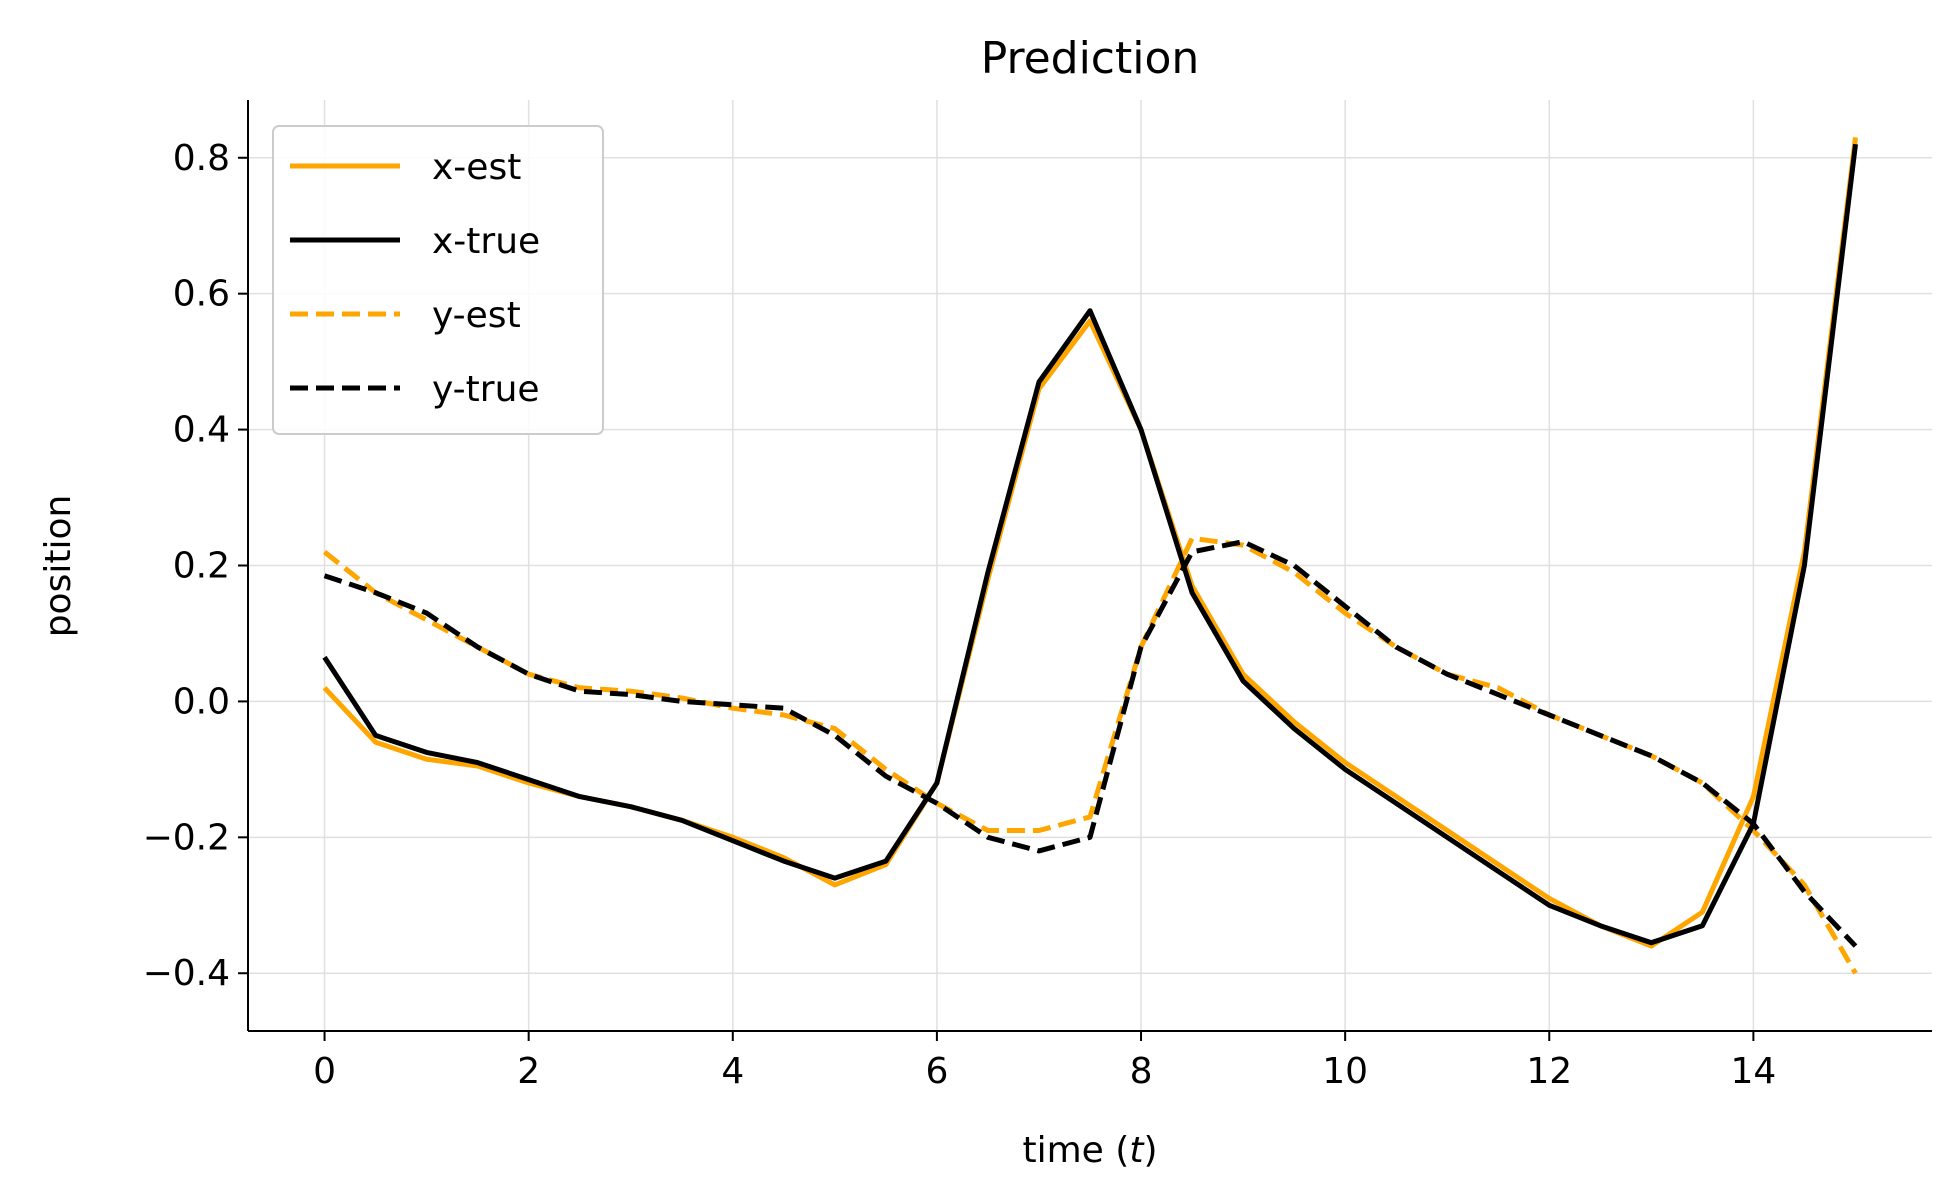 This screenshot has height=1196, width=1949. What do you see at coordinates (201, 430) in the screenshot?
I see `y-tick-label: 0.4` at bounding box center [201, 430].